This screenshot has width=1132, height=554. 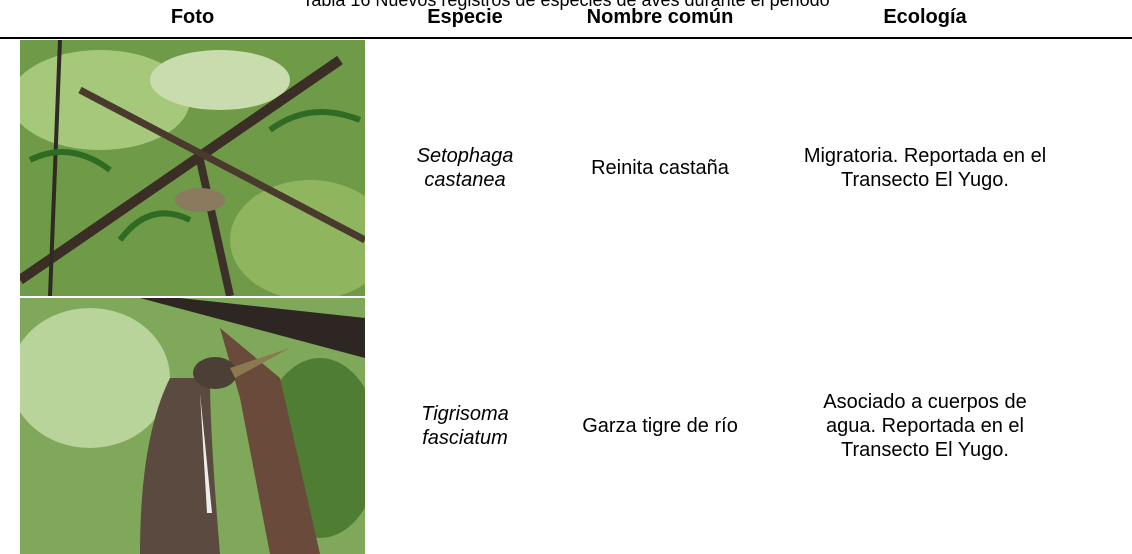 I want to click on common-name: Reinita castaña, so click(x=660, y=168).